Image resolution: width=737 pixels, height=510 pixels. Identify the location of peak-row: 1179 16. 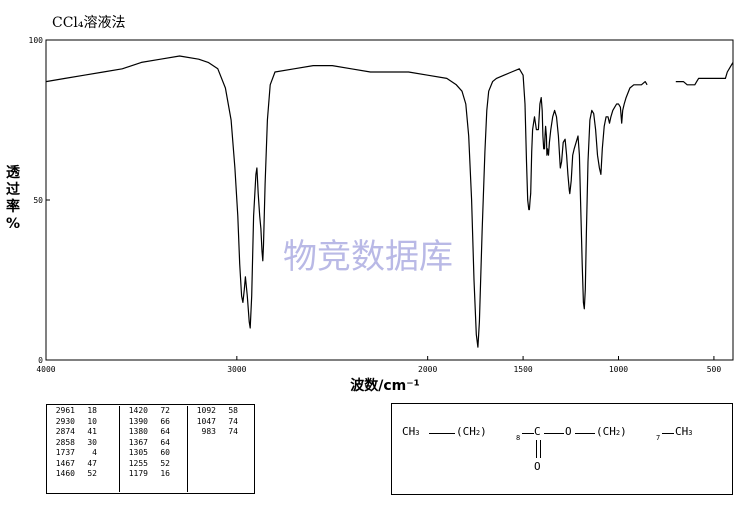
(154, 474).